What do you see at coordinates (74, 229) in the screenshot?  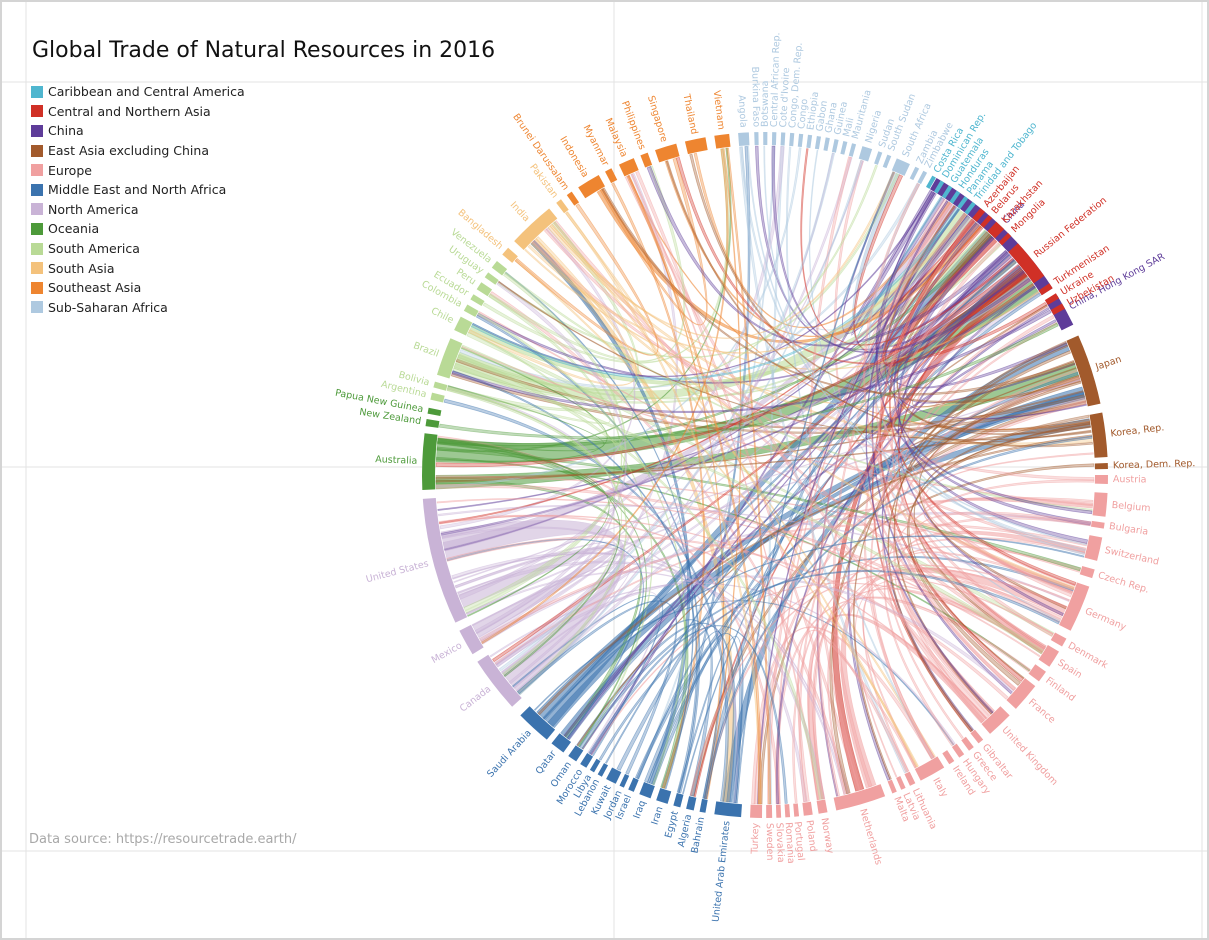 I see `legend-label: Oceania` at bounding box center [74, 229].